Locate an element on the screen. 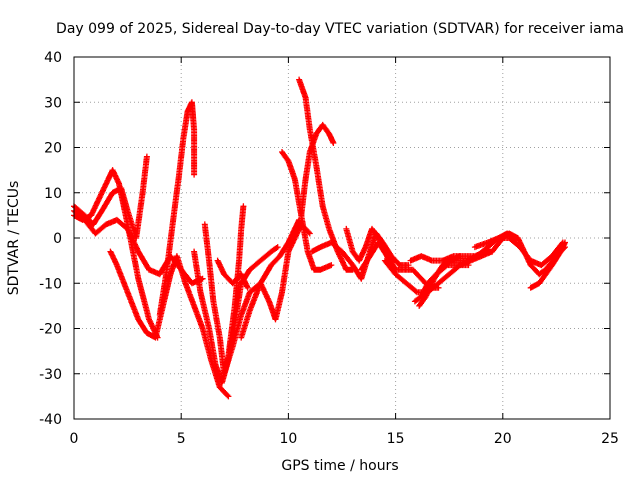 The width and height of the screenshot is (640, 480). x-axis-label: GPS time / hours is located at coordinates (339, 466).